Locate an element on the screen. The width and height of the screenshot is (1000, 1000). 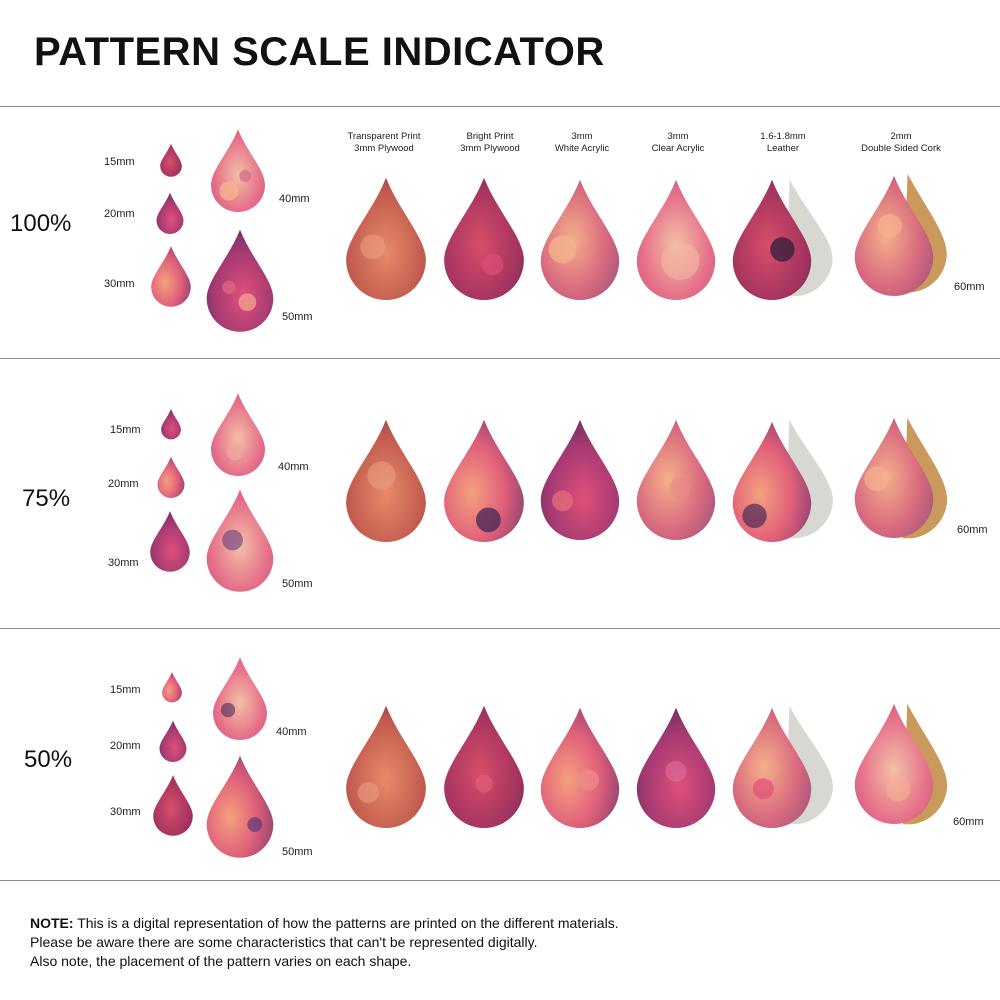
material-header-leather: 1.6-1.8mm Leather is located at coordinates (783, 143).